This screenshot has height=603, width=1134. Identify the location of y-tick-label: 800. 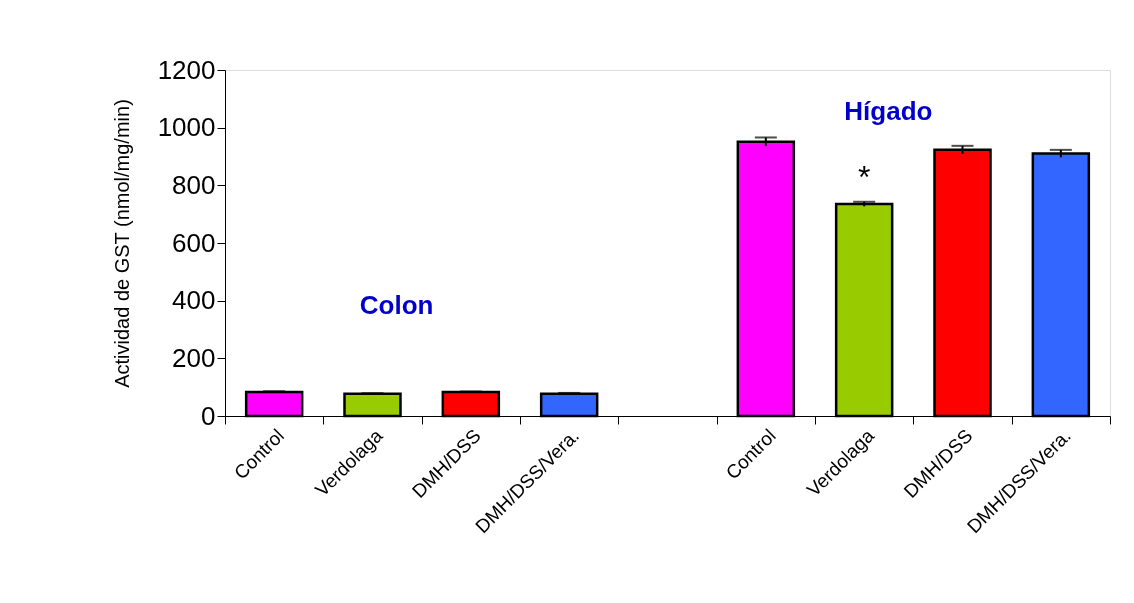
(194, 184).